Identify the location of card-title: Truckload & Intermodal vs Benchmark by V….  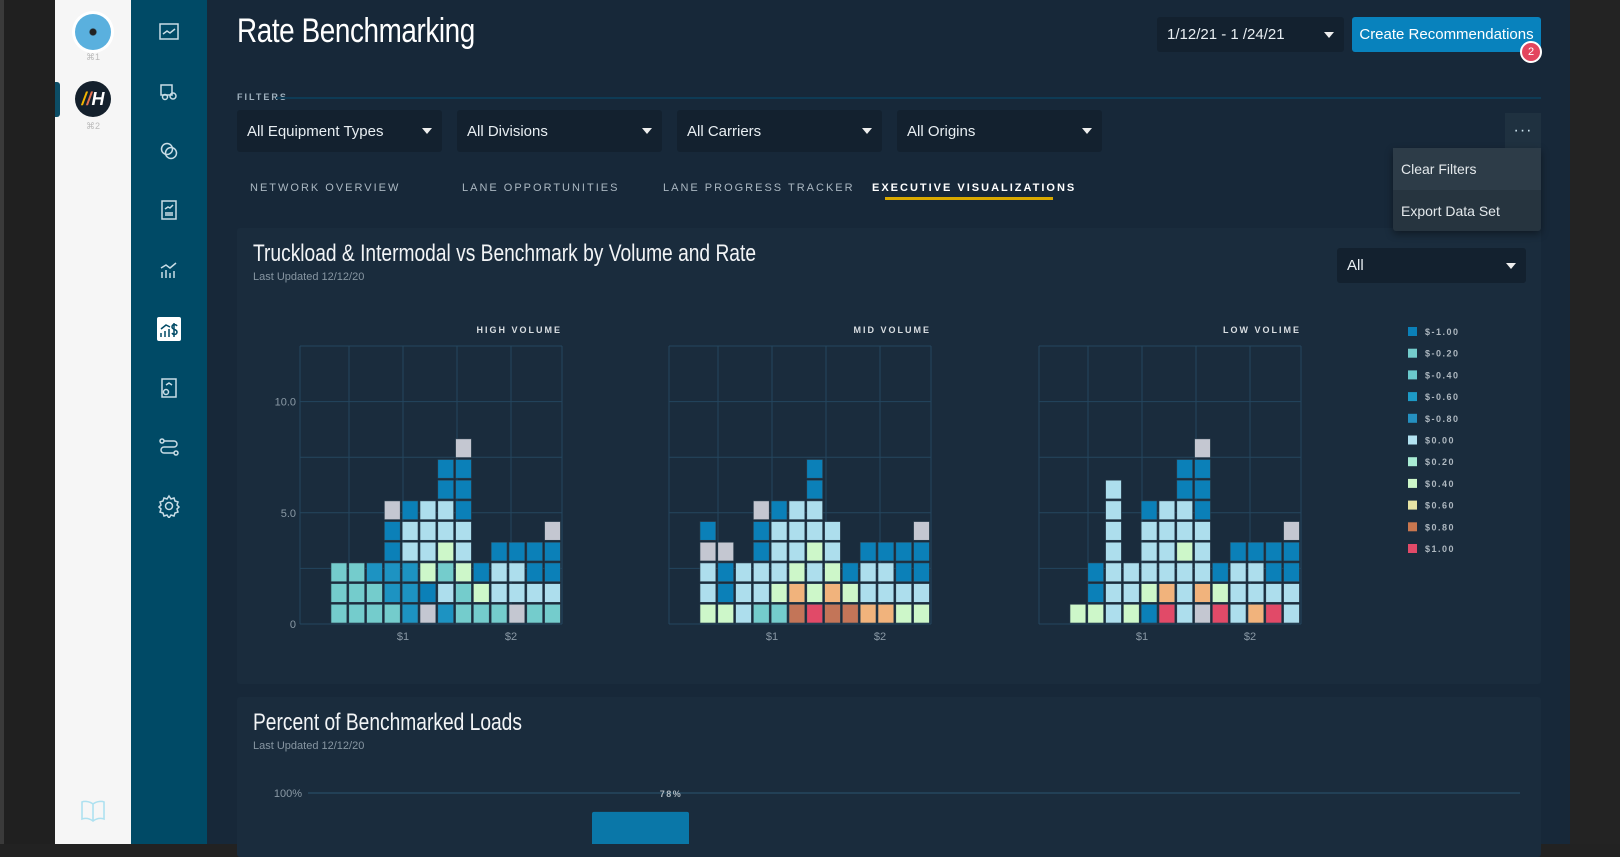
(504, 253).